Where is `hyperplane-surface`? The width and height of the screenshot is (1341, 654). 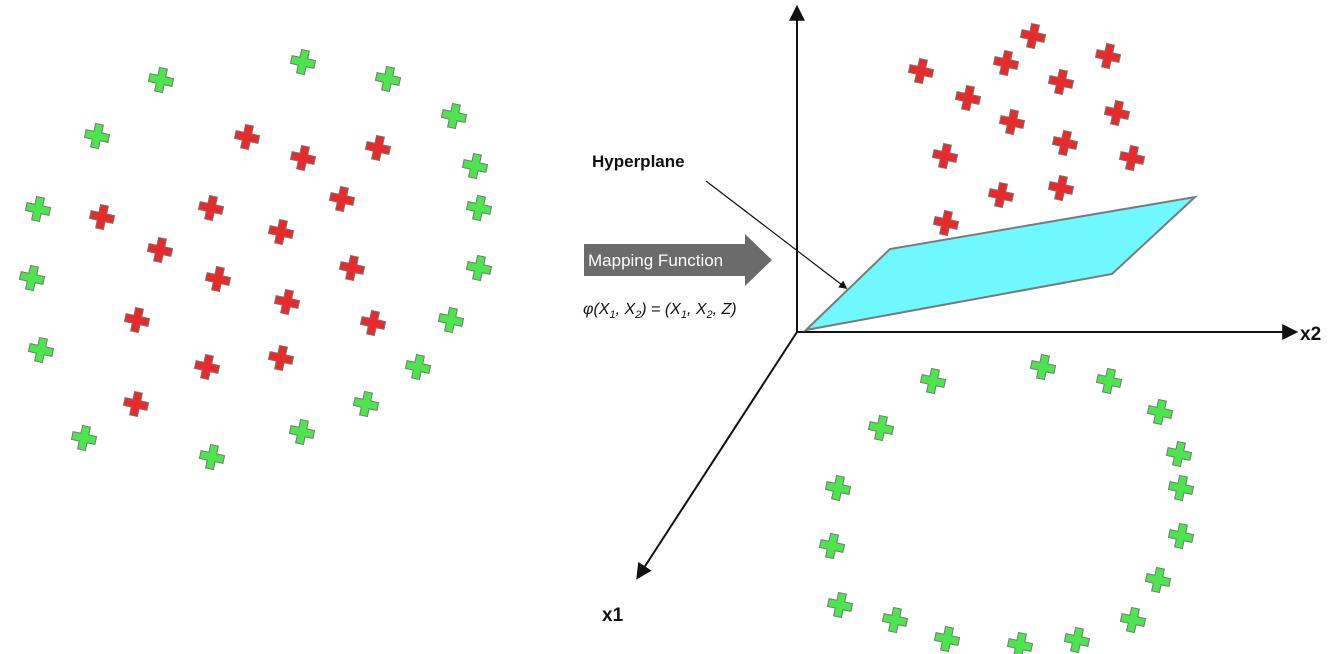 hyperplane-surface is located at coordinates (1000, 263).